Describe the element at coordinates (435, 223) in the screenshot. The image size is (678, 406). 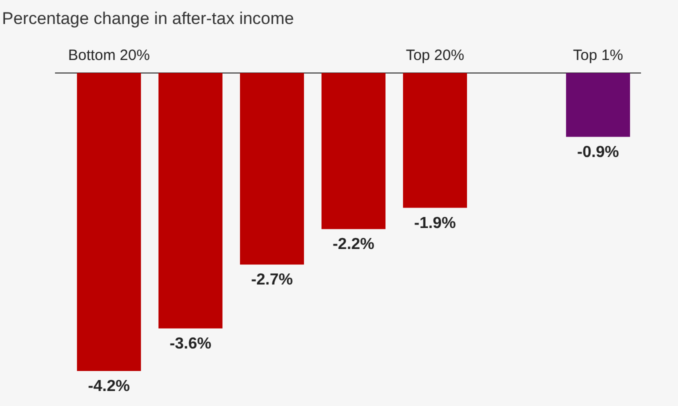
I see `data-label: -1.9%` at that location.